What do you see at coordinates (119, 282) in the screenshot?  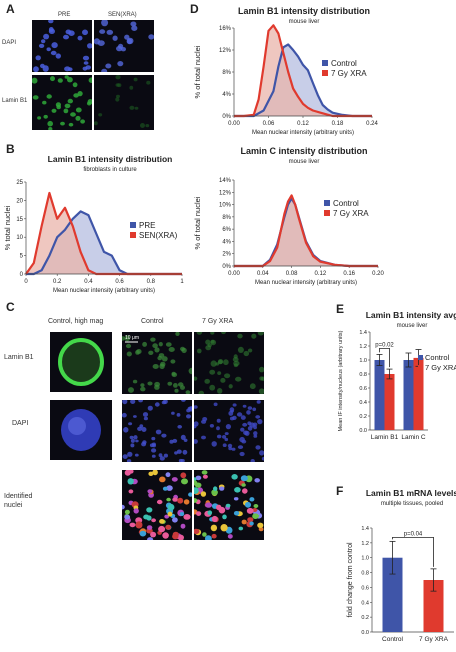 I see `x-tick-label: 0.6` at bounding box center [119, 282].